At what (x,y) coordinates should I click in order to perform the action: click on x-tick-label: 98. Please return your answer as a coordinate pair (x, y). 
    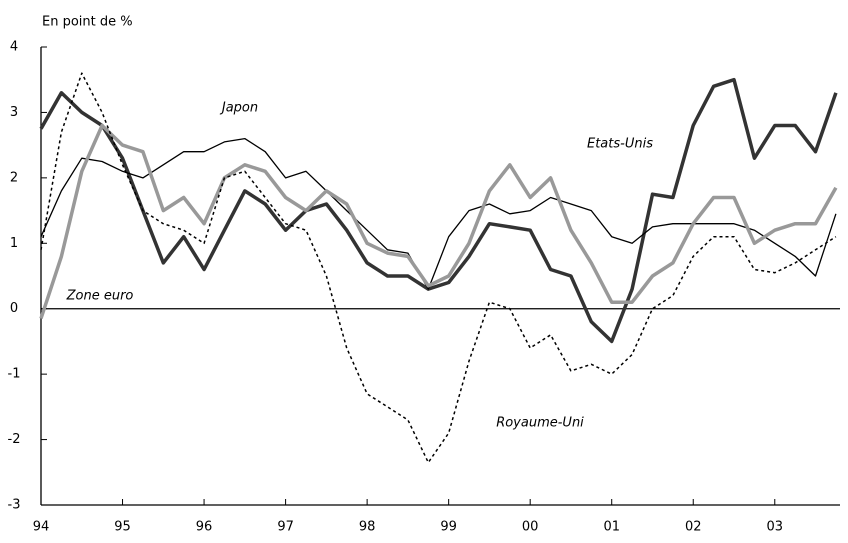
    Looking at the image, I should click on (367, 527).